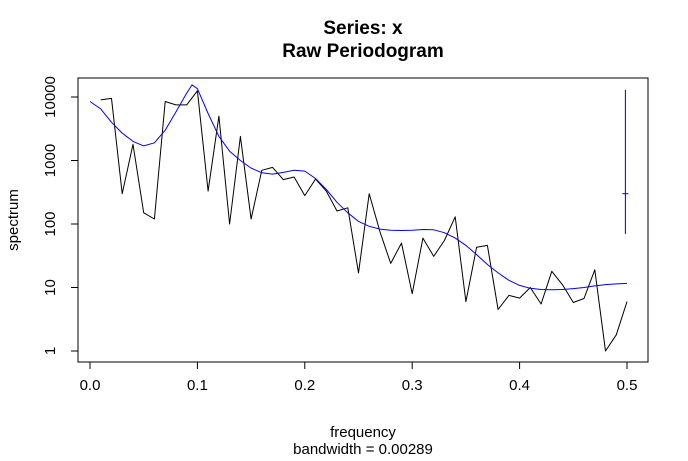 The height and width of the screenshot is (461, 688). What do you see at coordinates (363, 449) in the screenshot?
I see `x-axis-sublabel: bandwidth = 0.00289` at bounding box center [363, 449].